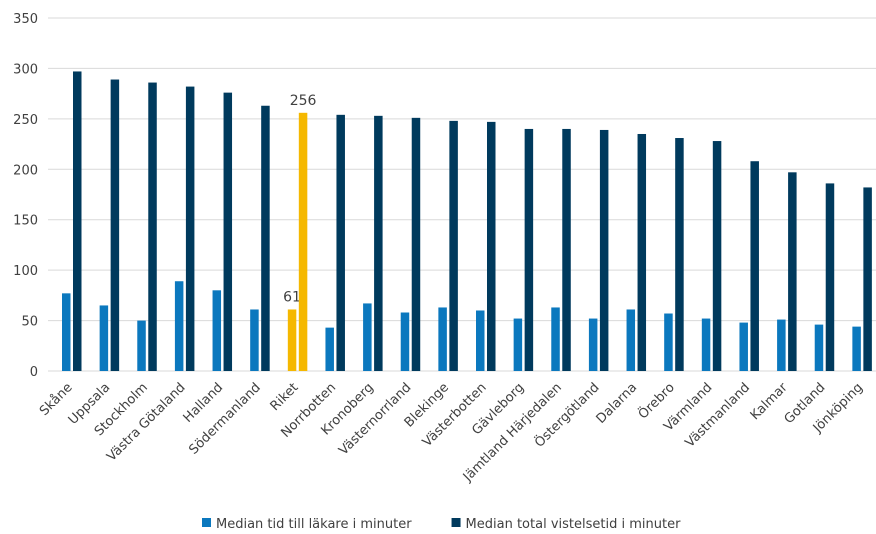 Image resolution: width=876 pixels, height=534 pixels. What do you see at coordinates (25, 69) in the screenshot?
I see `y-tick-label: 300` at bounding box center [25, 69].